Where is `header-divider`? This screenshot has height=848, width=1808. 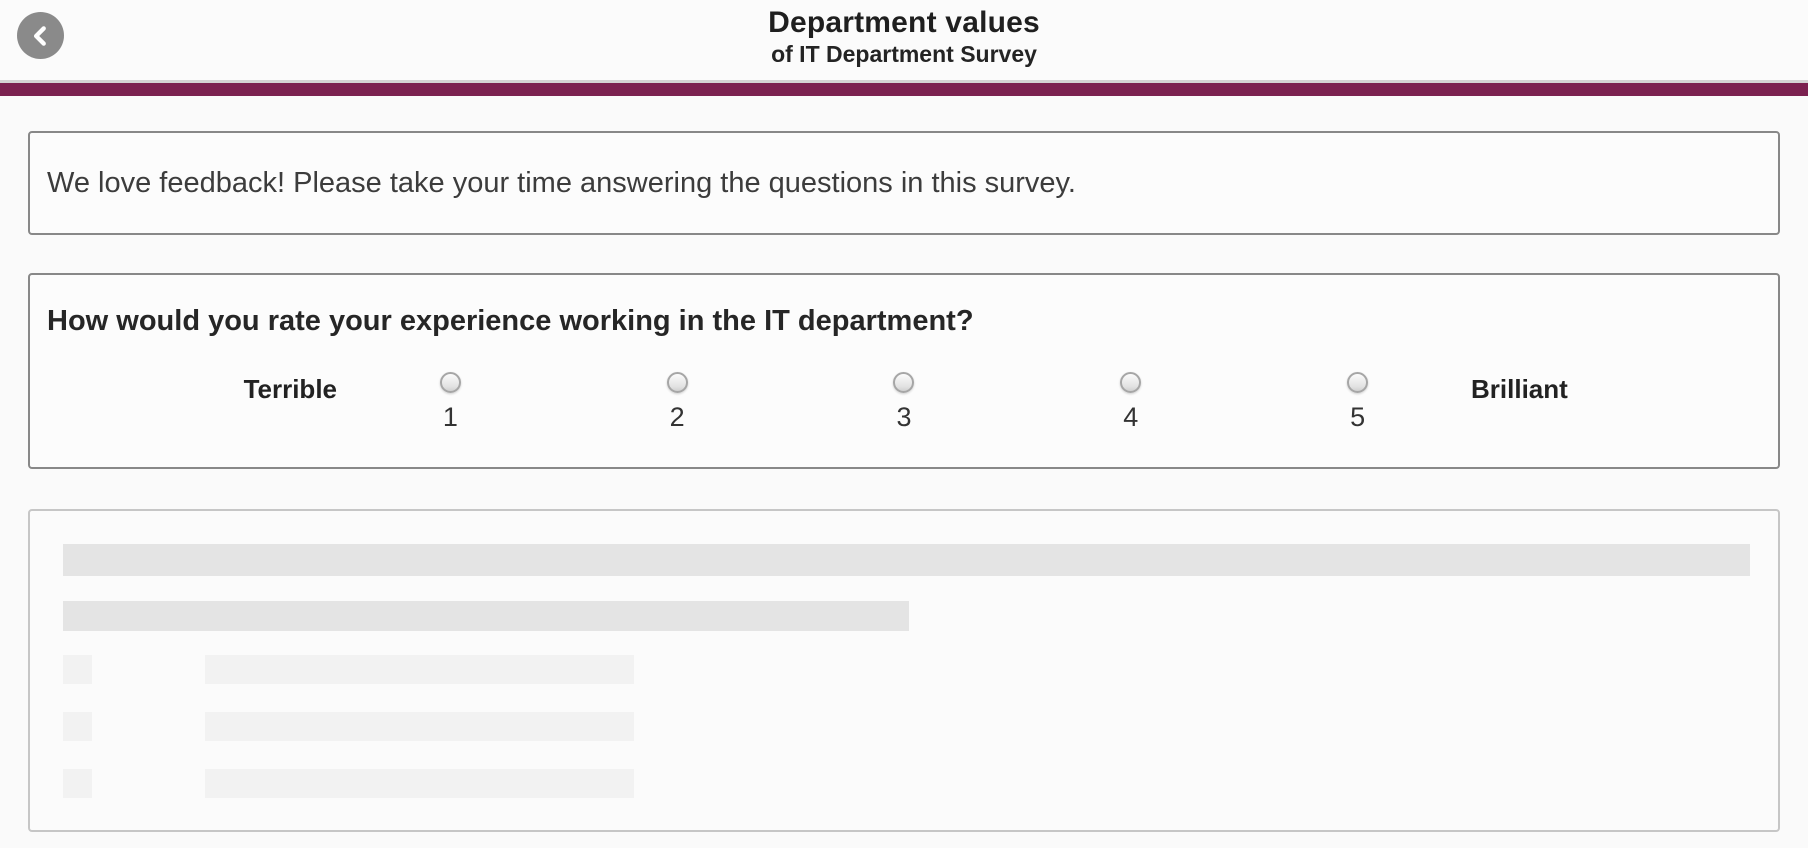
header-divider is located at coordinates (904, 81).